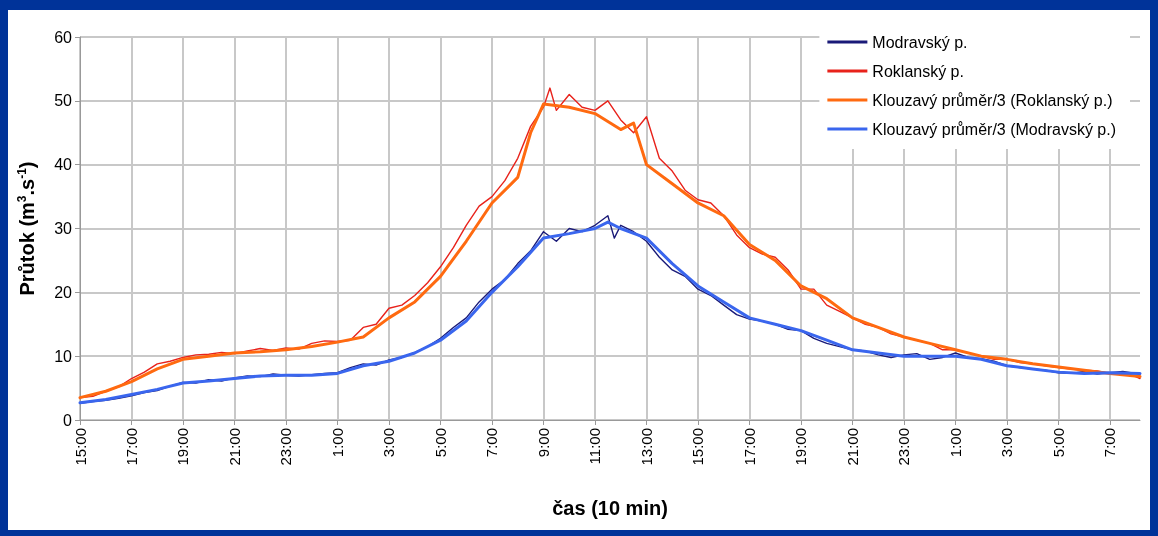 The width and height of the screenshot is (1158, 536). What do you see at coordinates (918, 71) in the screenshot?
I see `legend-label: Roklanský p.` at bounding box center [918, 71].